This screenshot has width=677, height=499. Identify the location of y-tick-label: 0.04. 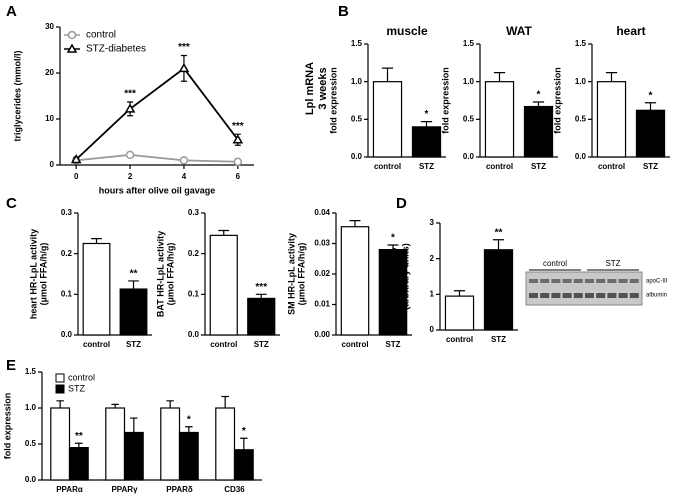
(322, 212).